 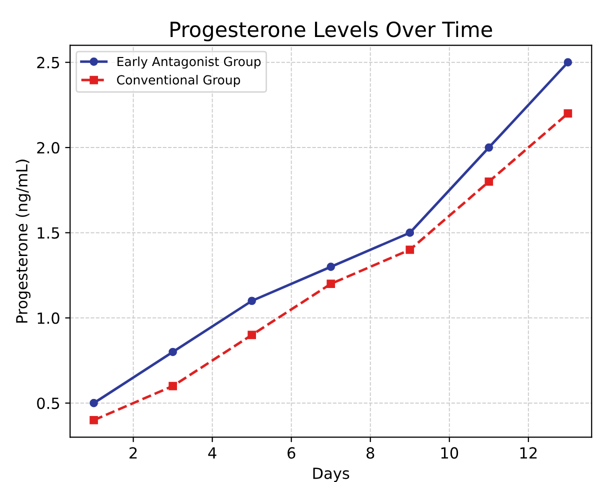 I want to click on x-tick-label: 4, so click(x=212, y=453).